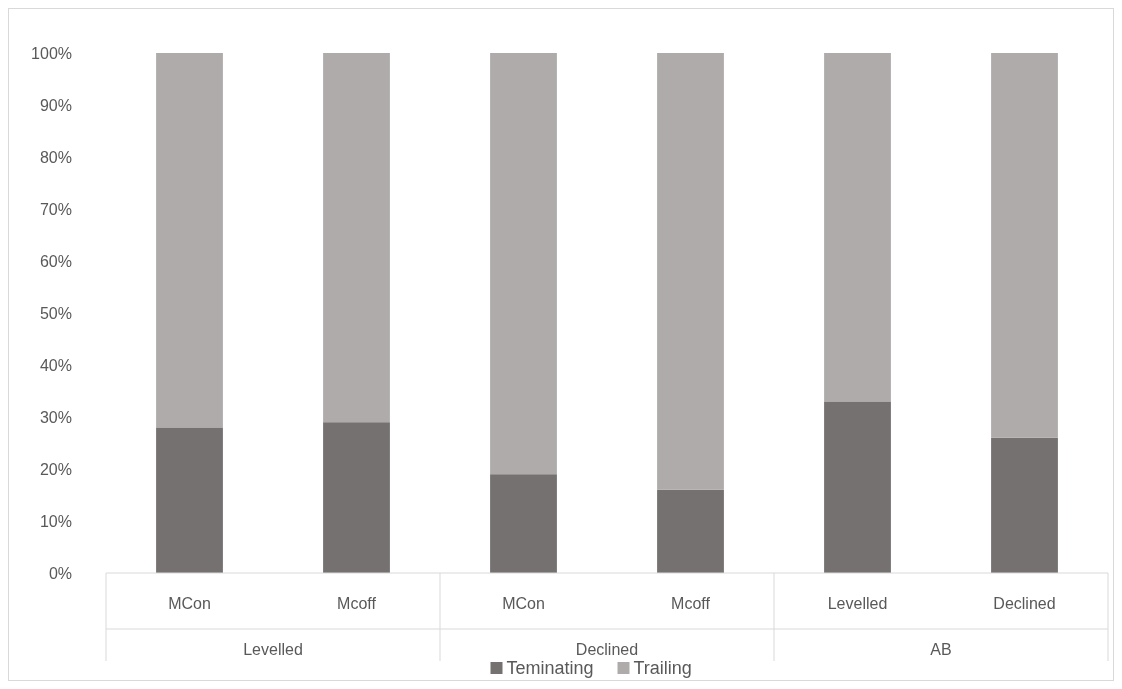 The height and width of the screenshot is (689, 1122). What do you see at coordinates (857, 603) in the screenshot?
I see `x-tick-label: Levelled` at bounding box center [857, 603].